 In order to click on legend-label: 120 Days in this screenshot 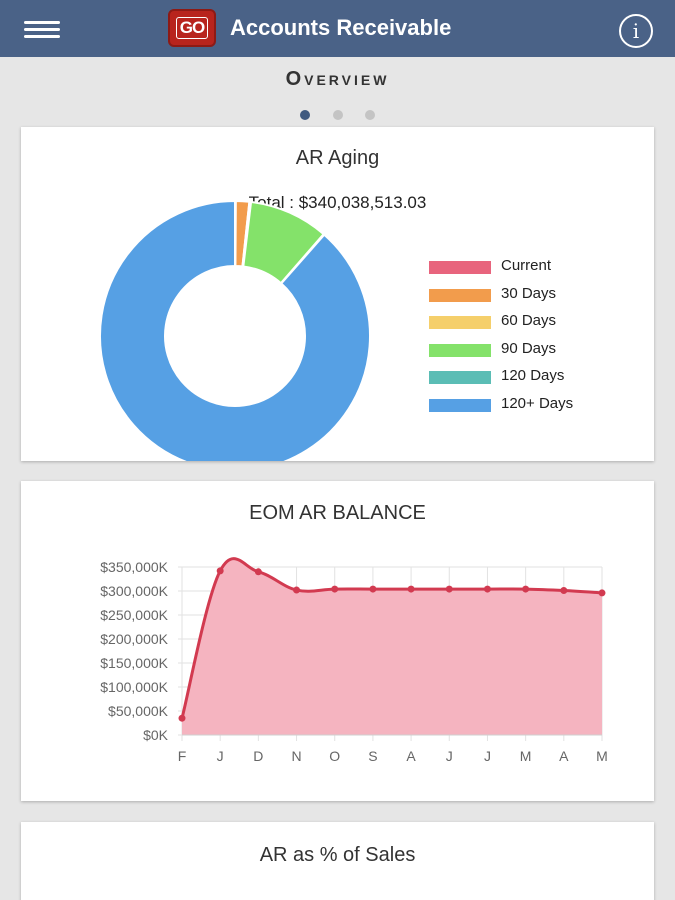, I will do `click(533, 376)`.